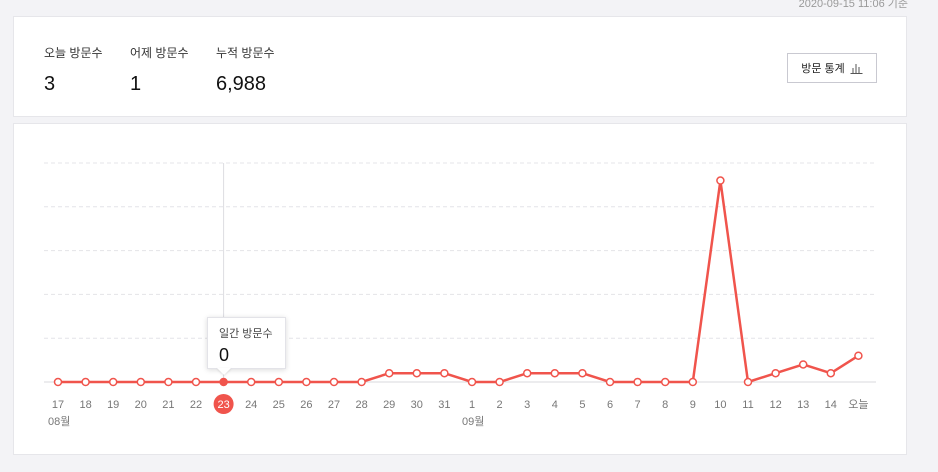 The height and width of the screenshot is (472, 938). What do you see at coordinates (720, 405) in the screenshot?
I see `x-tick-label: 10` at bounding box center [720, 405].